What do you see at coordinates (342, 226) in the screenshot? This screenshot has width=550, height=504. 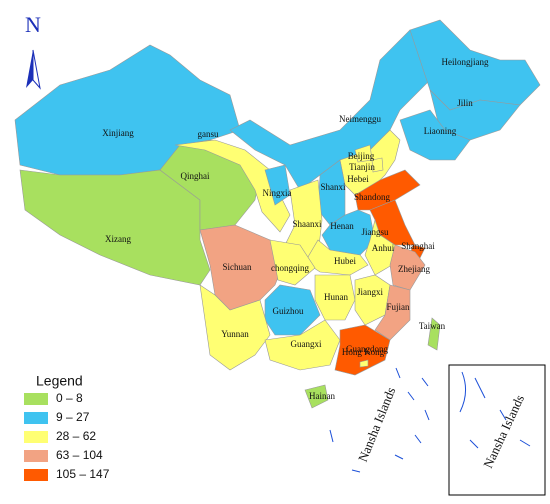 I see `province-label: Henan` at bounding box center [342, 226].